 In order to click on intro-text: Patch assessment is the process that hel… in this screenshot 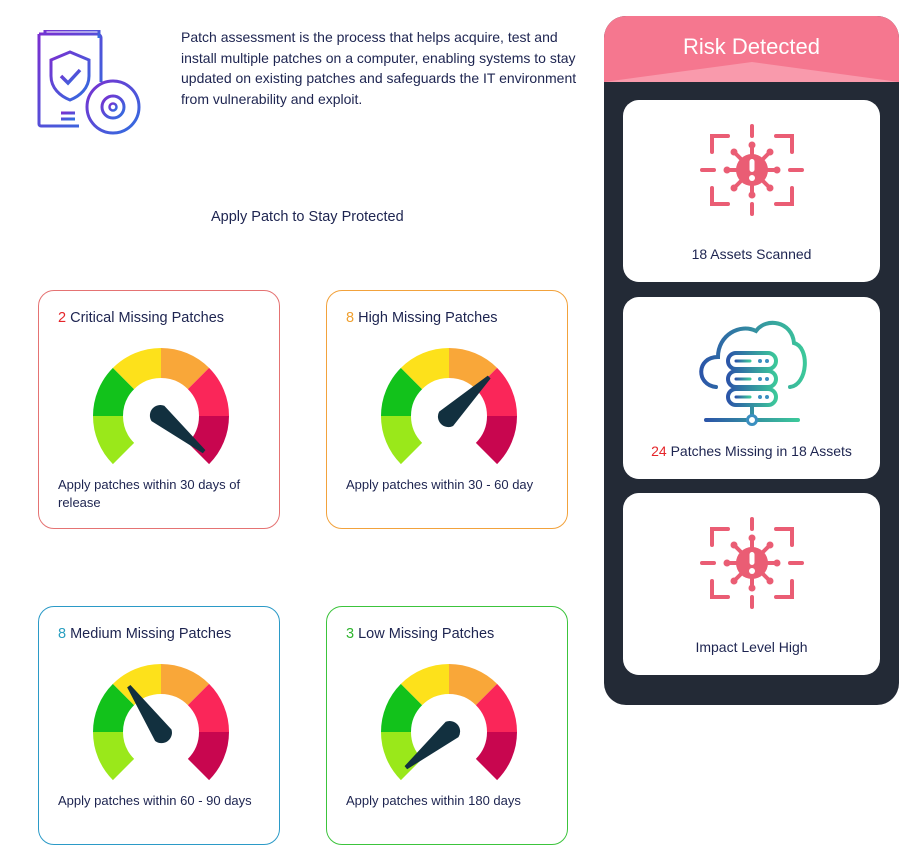, I will do `click(379, 68)`.